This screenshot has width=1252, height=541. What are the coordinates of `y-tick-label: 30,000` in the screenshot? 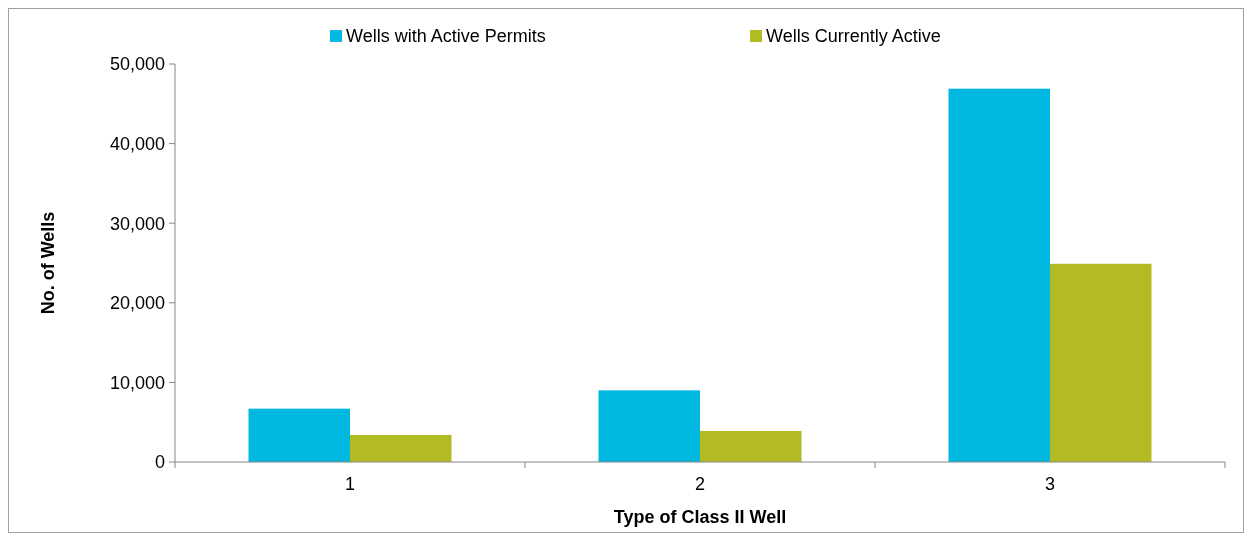 It's located at (137, 223).